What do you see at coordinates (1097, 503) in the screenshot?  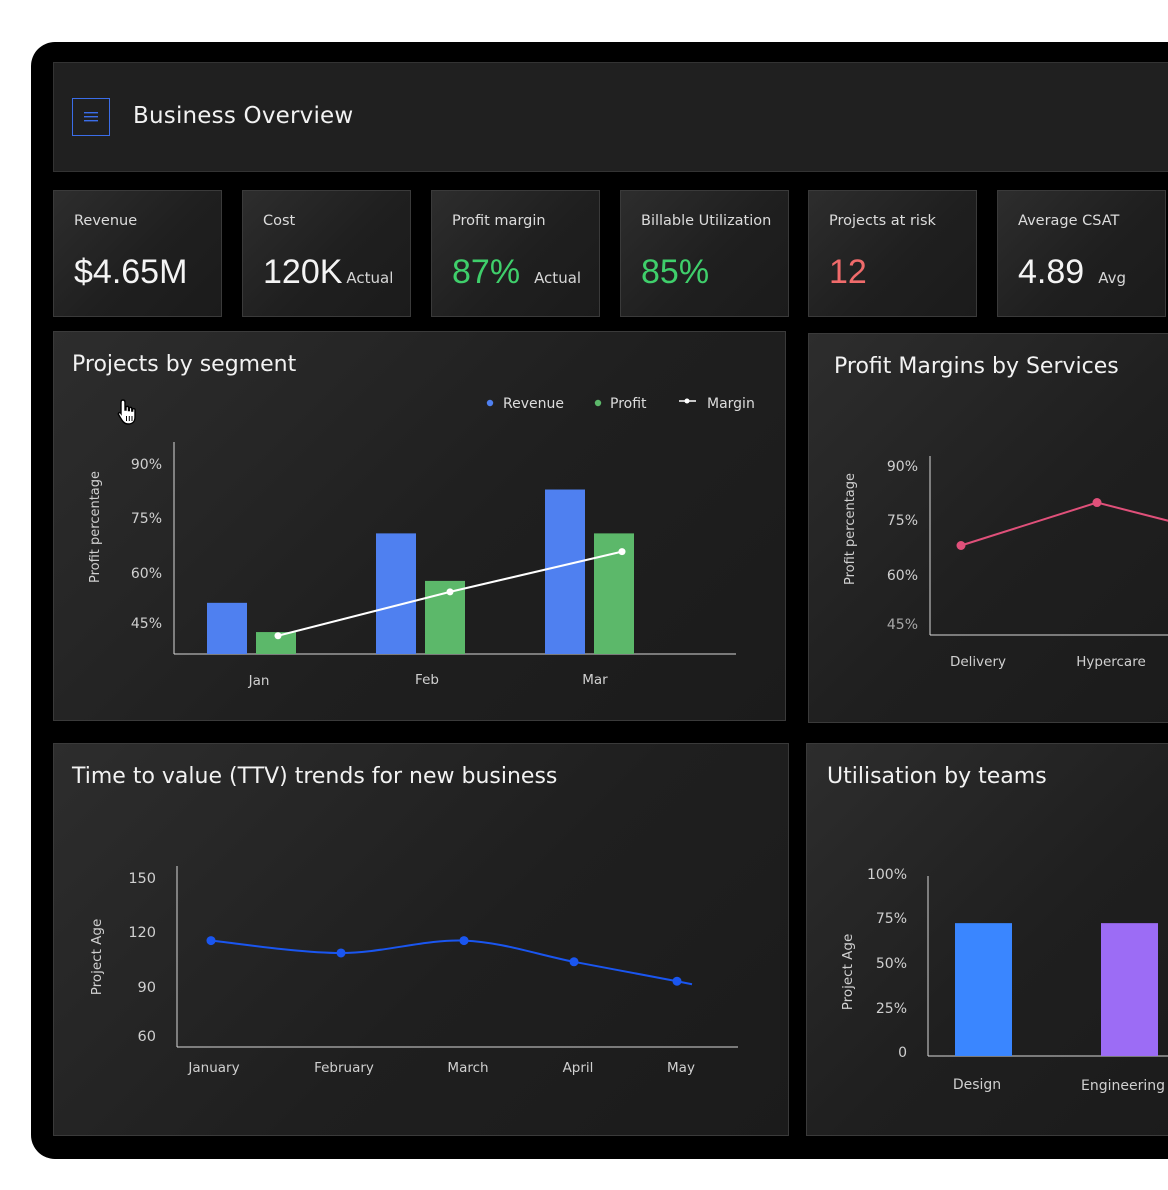 I see `profit-point-hypercare` at bounding box center [1097, 503].